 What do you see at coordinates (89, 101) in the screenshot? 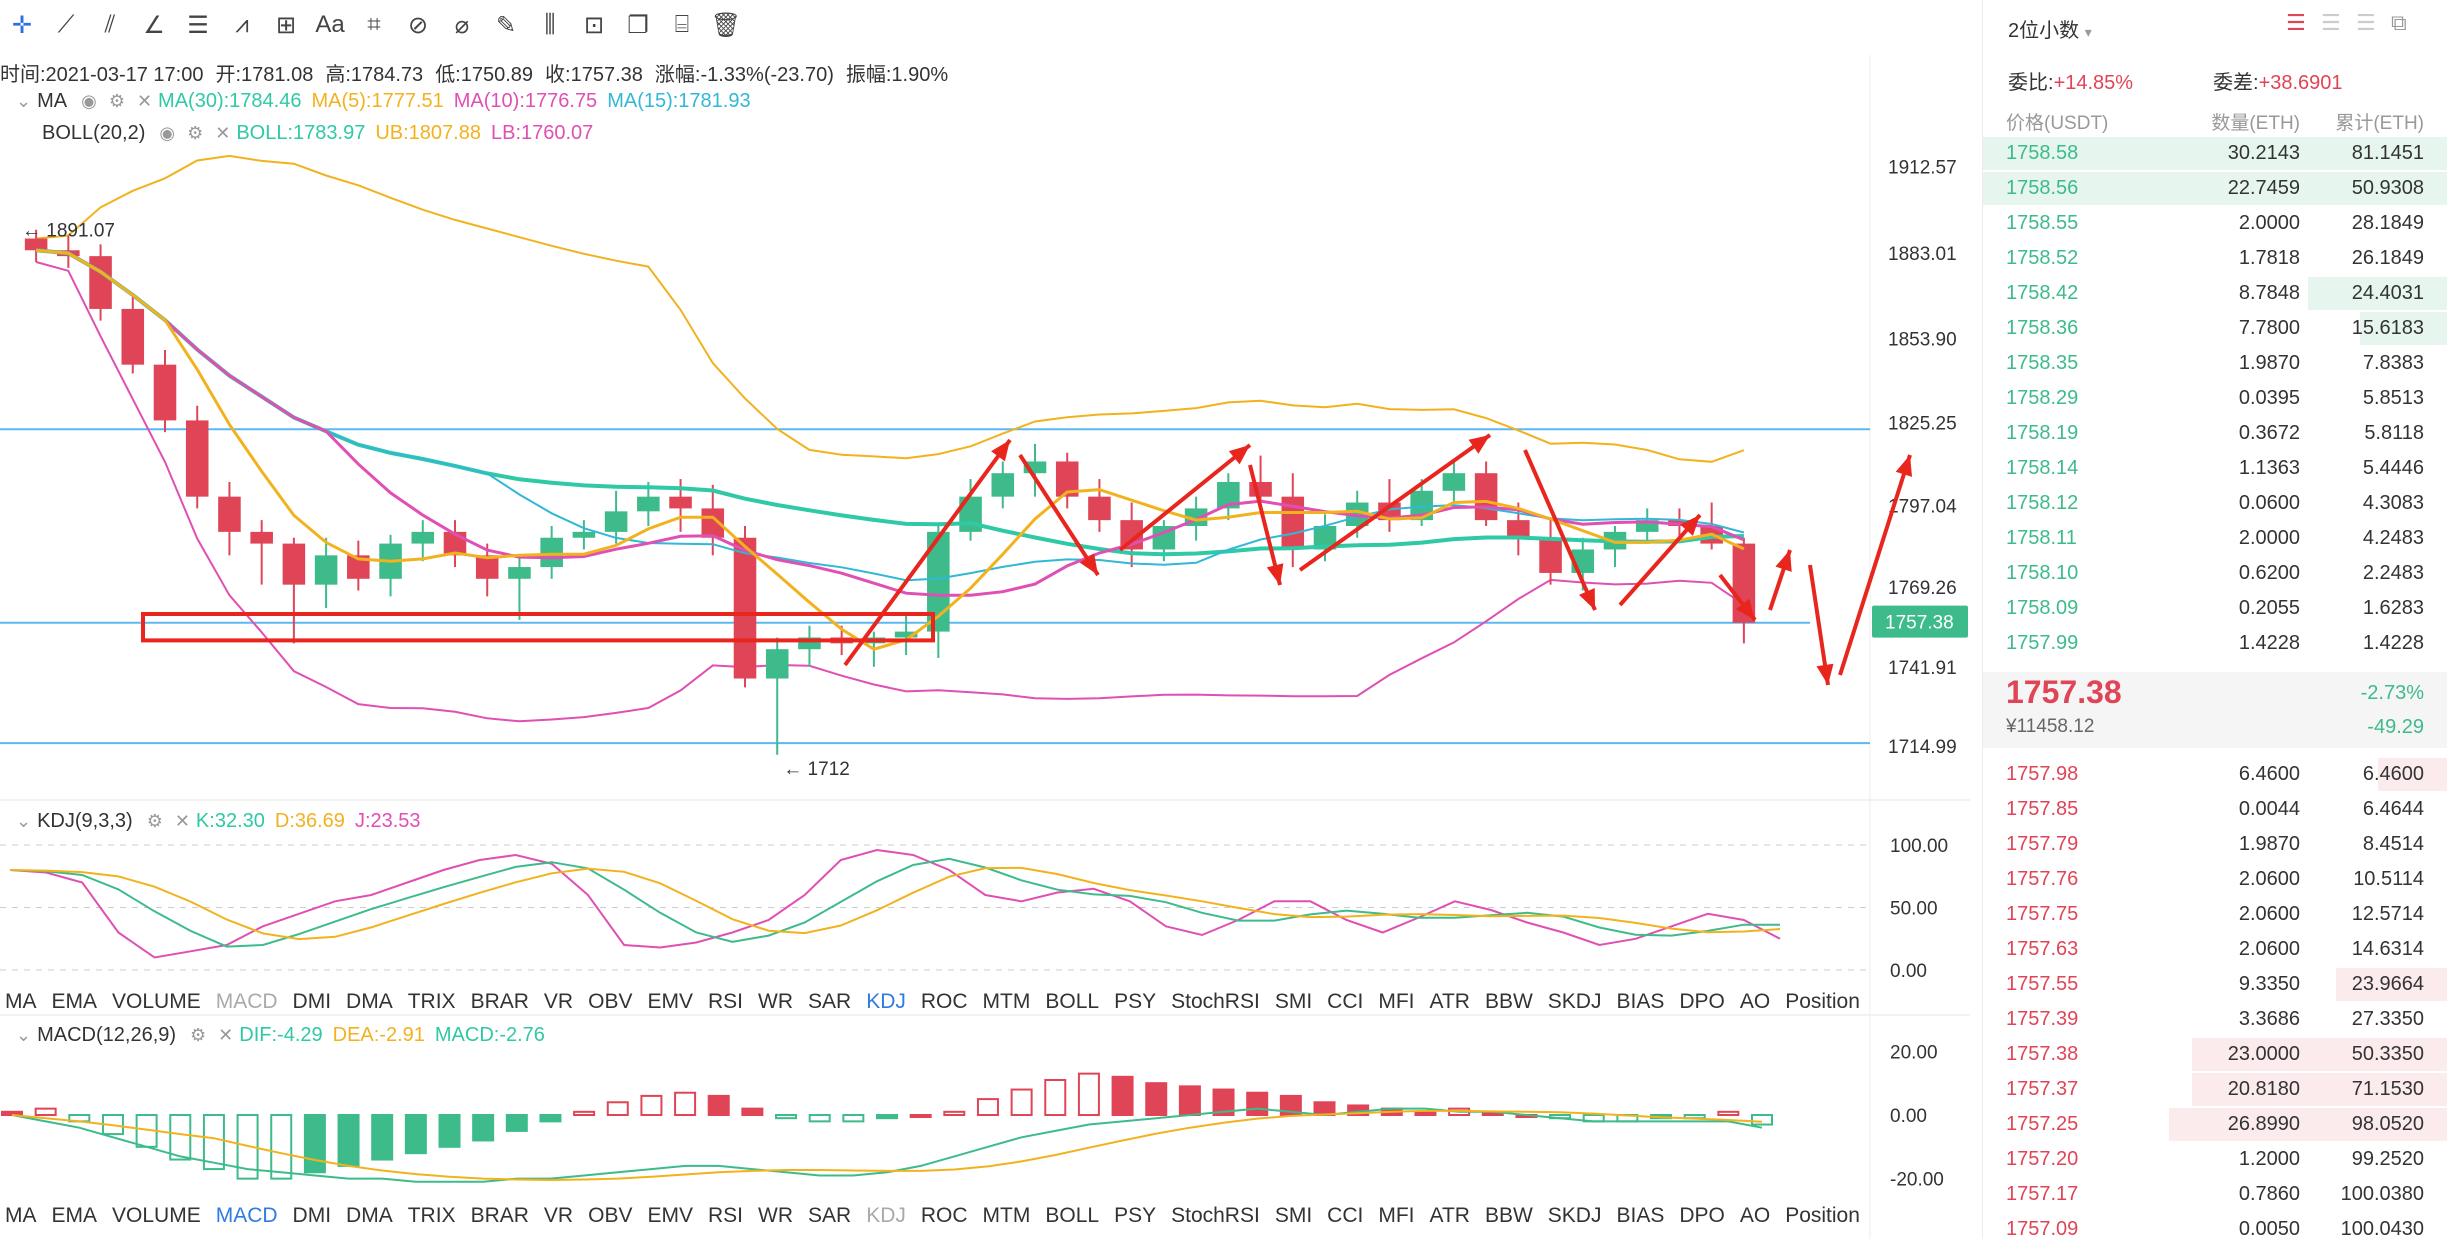
I see `eye-icon: ◉` at bounding box center [89, 101].